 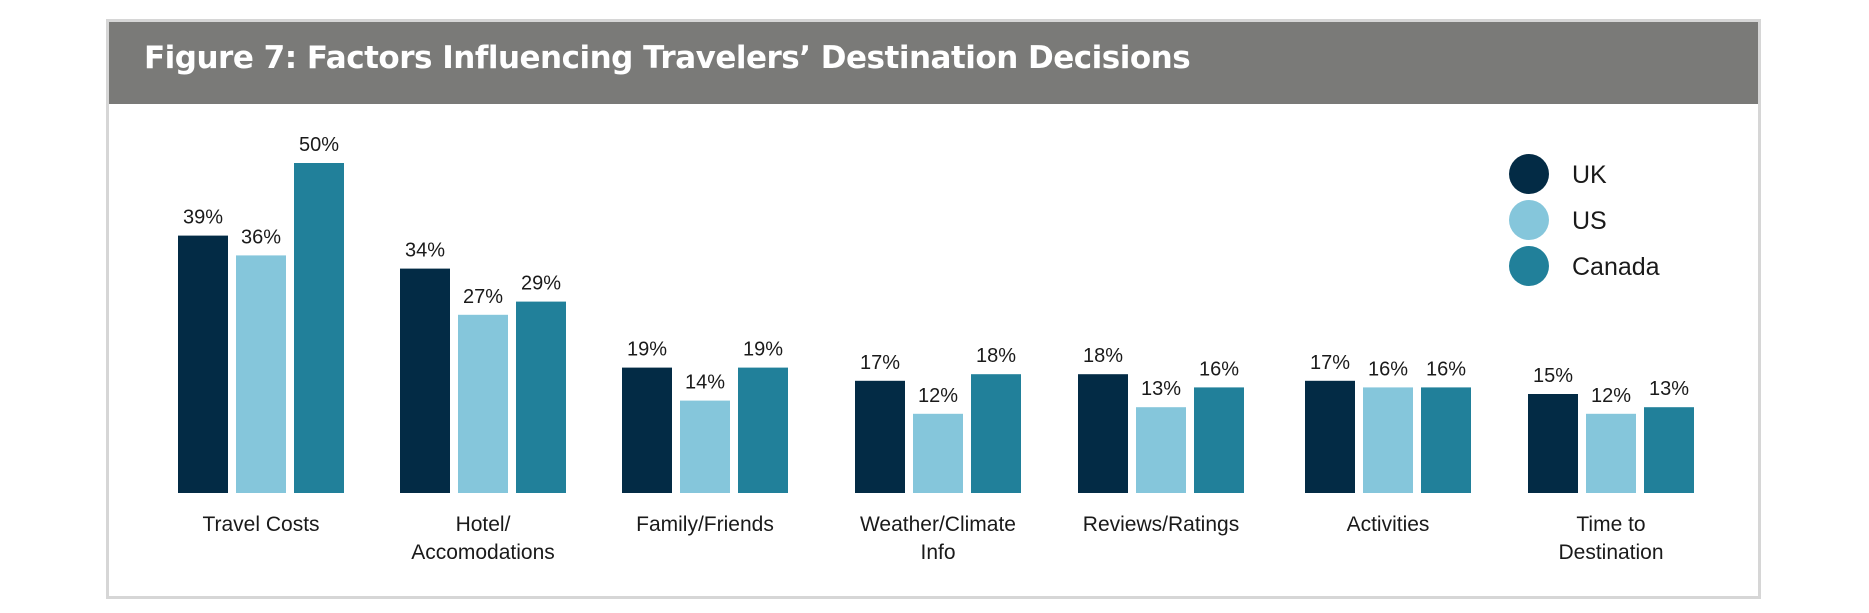 I want to click on category-label: Time to, so click(x=1610, y=524).